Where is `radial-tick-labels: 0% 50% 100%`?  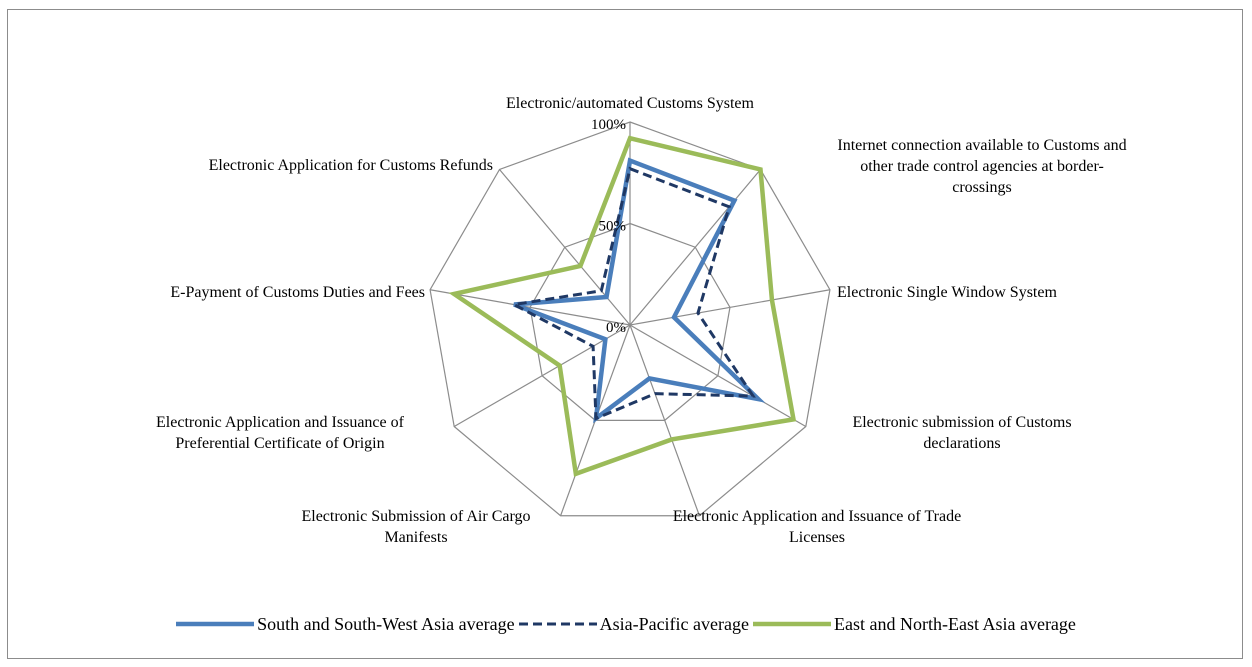 radial-tick-labels: 0% 50% 100% is located at coordinates (608, 226).